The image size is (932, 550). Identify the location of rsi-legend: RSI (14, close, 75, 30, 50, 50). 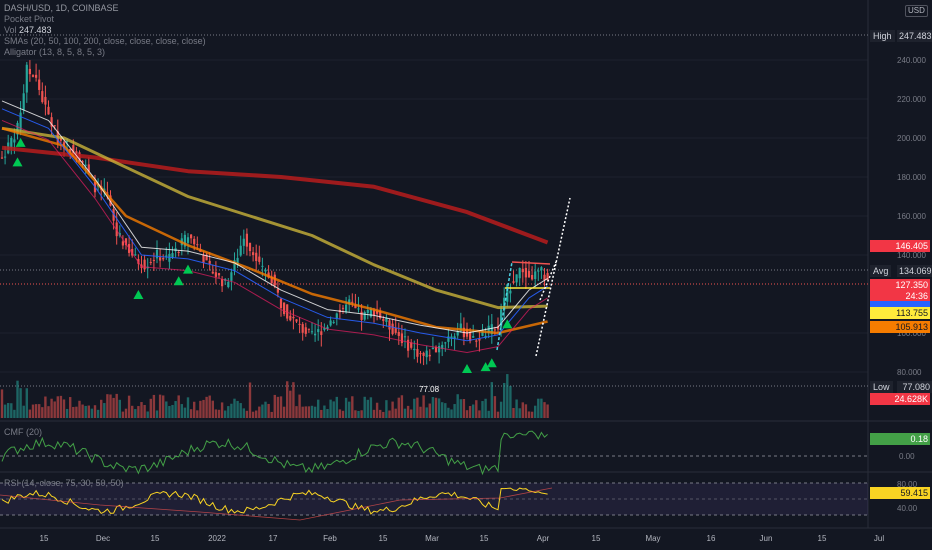
(64, 483).